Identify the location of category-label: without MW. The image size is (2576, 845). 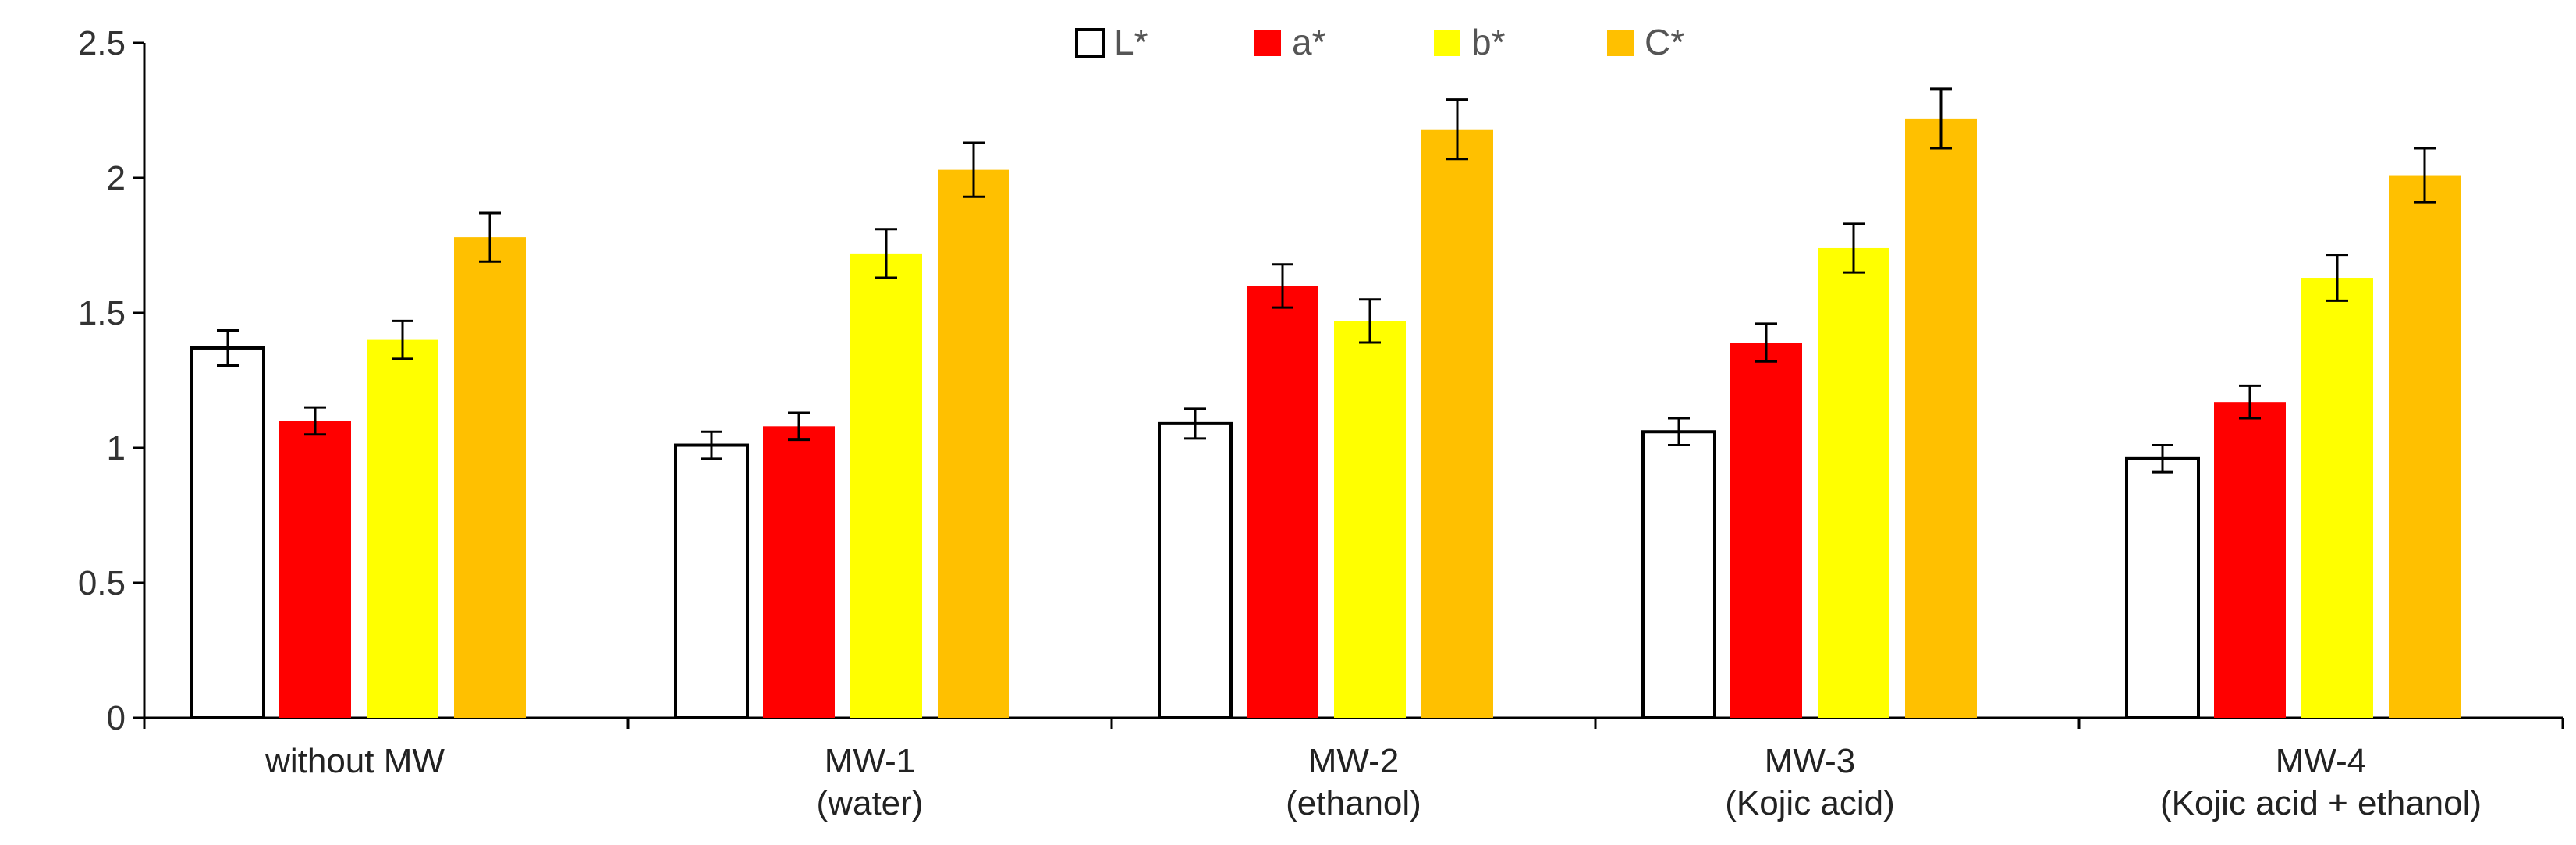
(354, 761).